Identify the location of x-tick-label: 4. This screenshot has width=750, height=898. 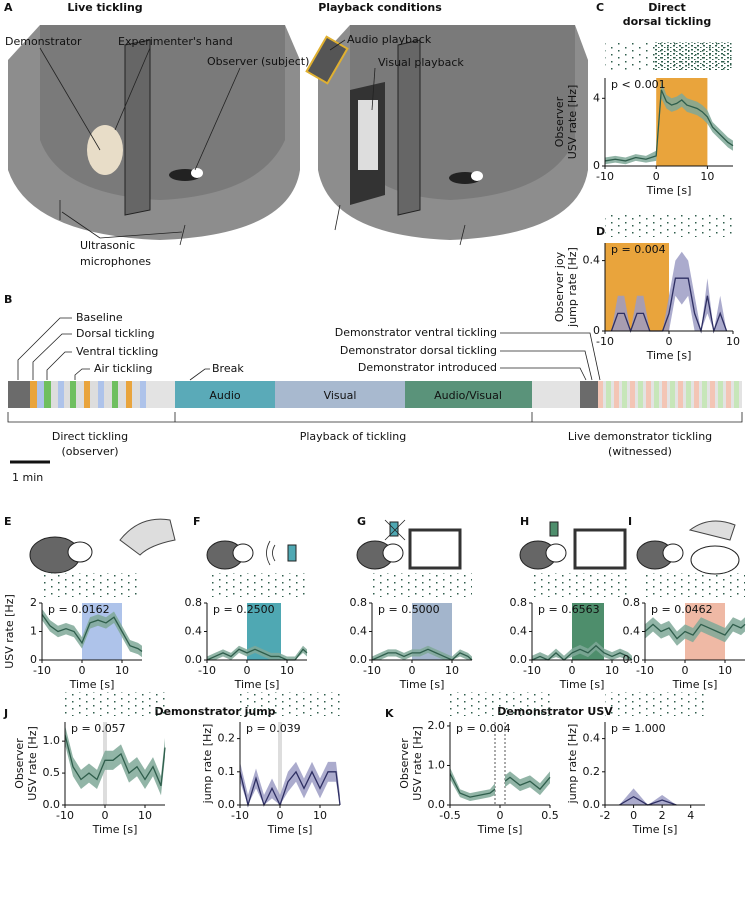
(690, 815).